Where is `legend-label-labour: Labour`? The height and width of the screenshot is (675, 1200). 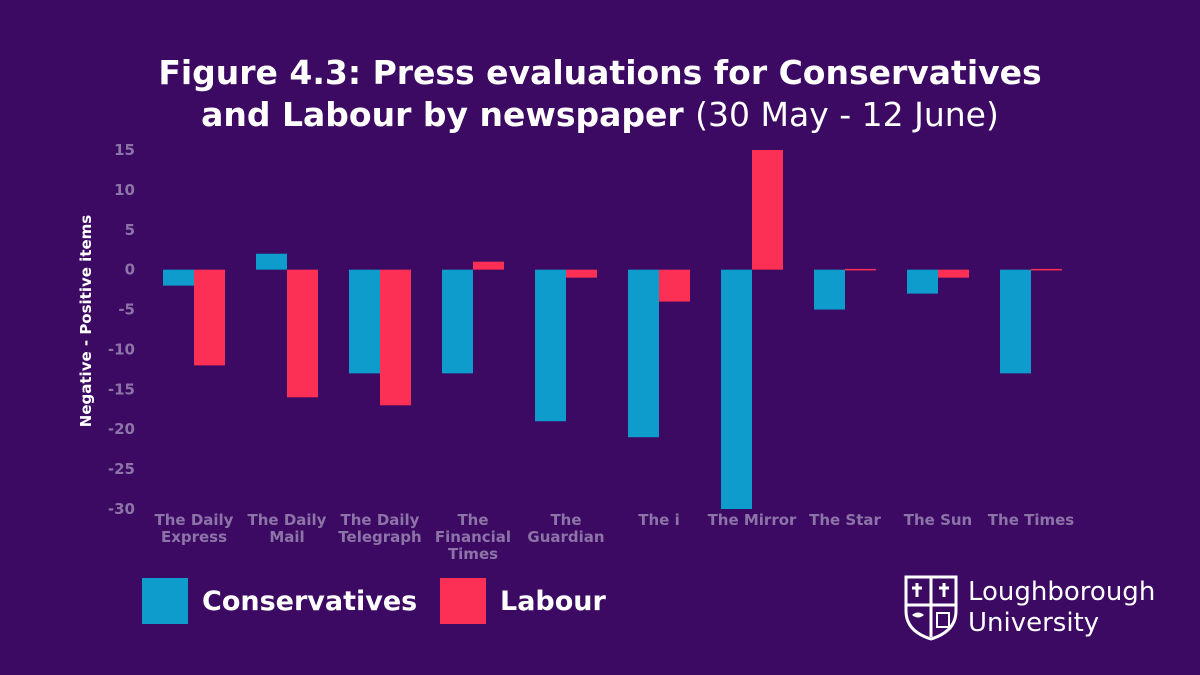 legend-label-labour: Labour is located at coordinates (553, 601).